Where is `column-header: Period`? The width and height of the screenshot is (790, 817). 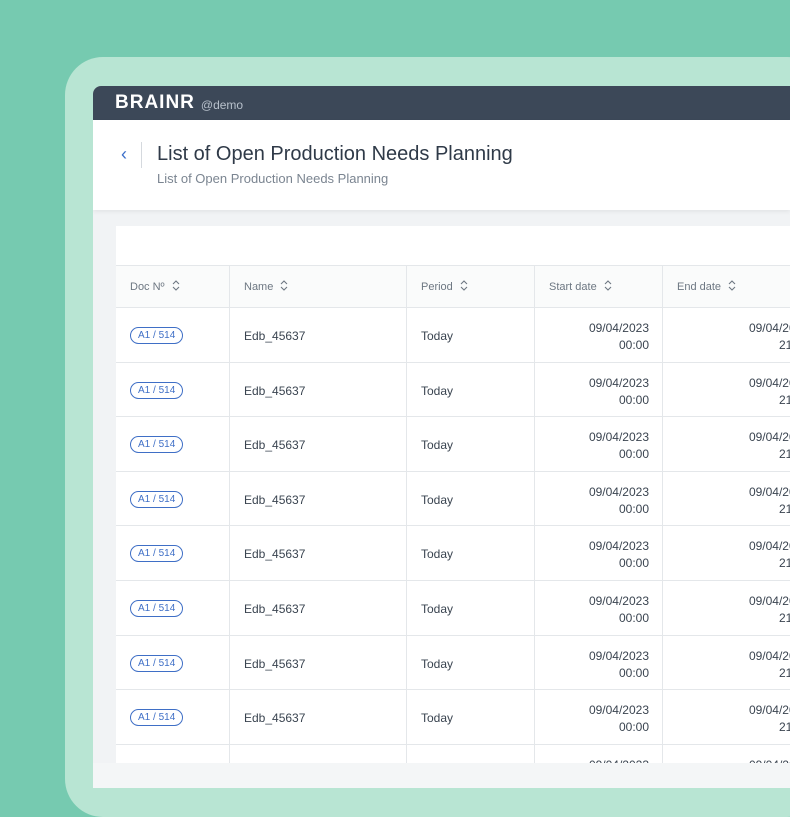
column-header: Period is located at coordinates (471, 286).